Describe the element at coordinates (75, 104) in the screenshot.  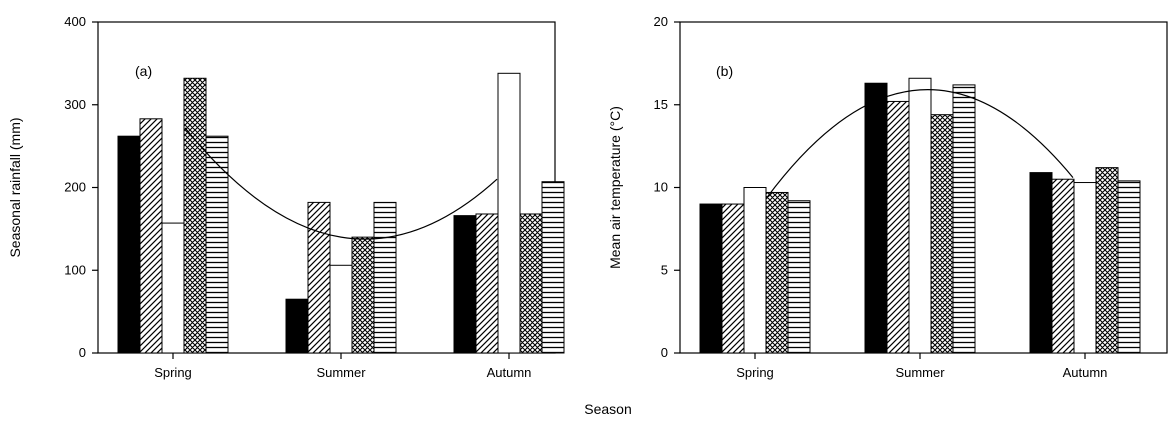
I see `y-tick-label: 300` at that location.